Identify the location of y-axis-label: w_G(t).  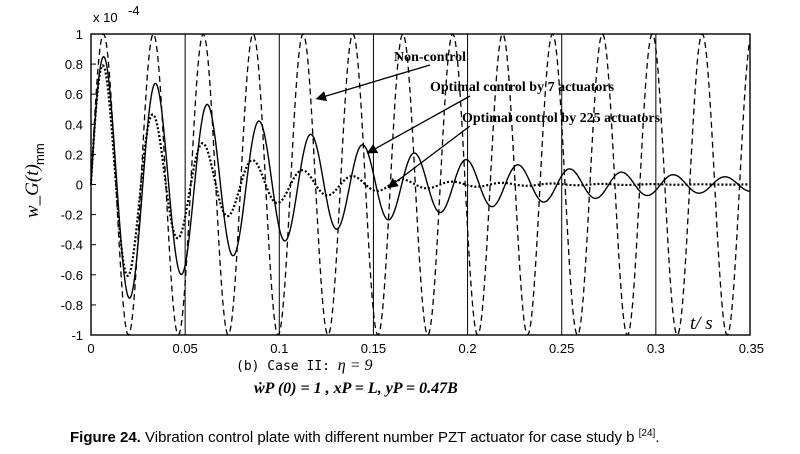
(32, 191).